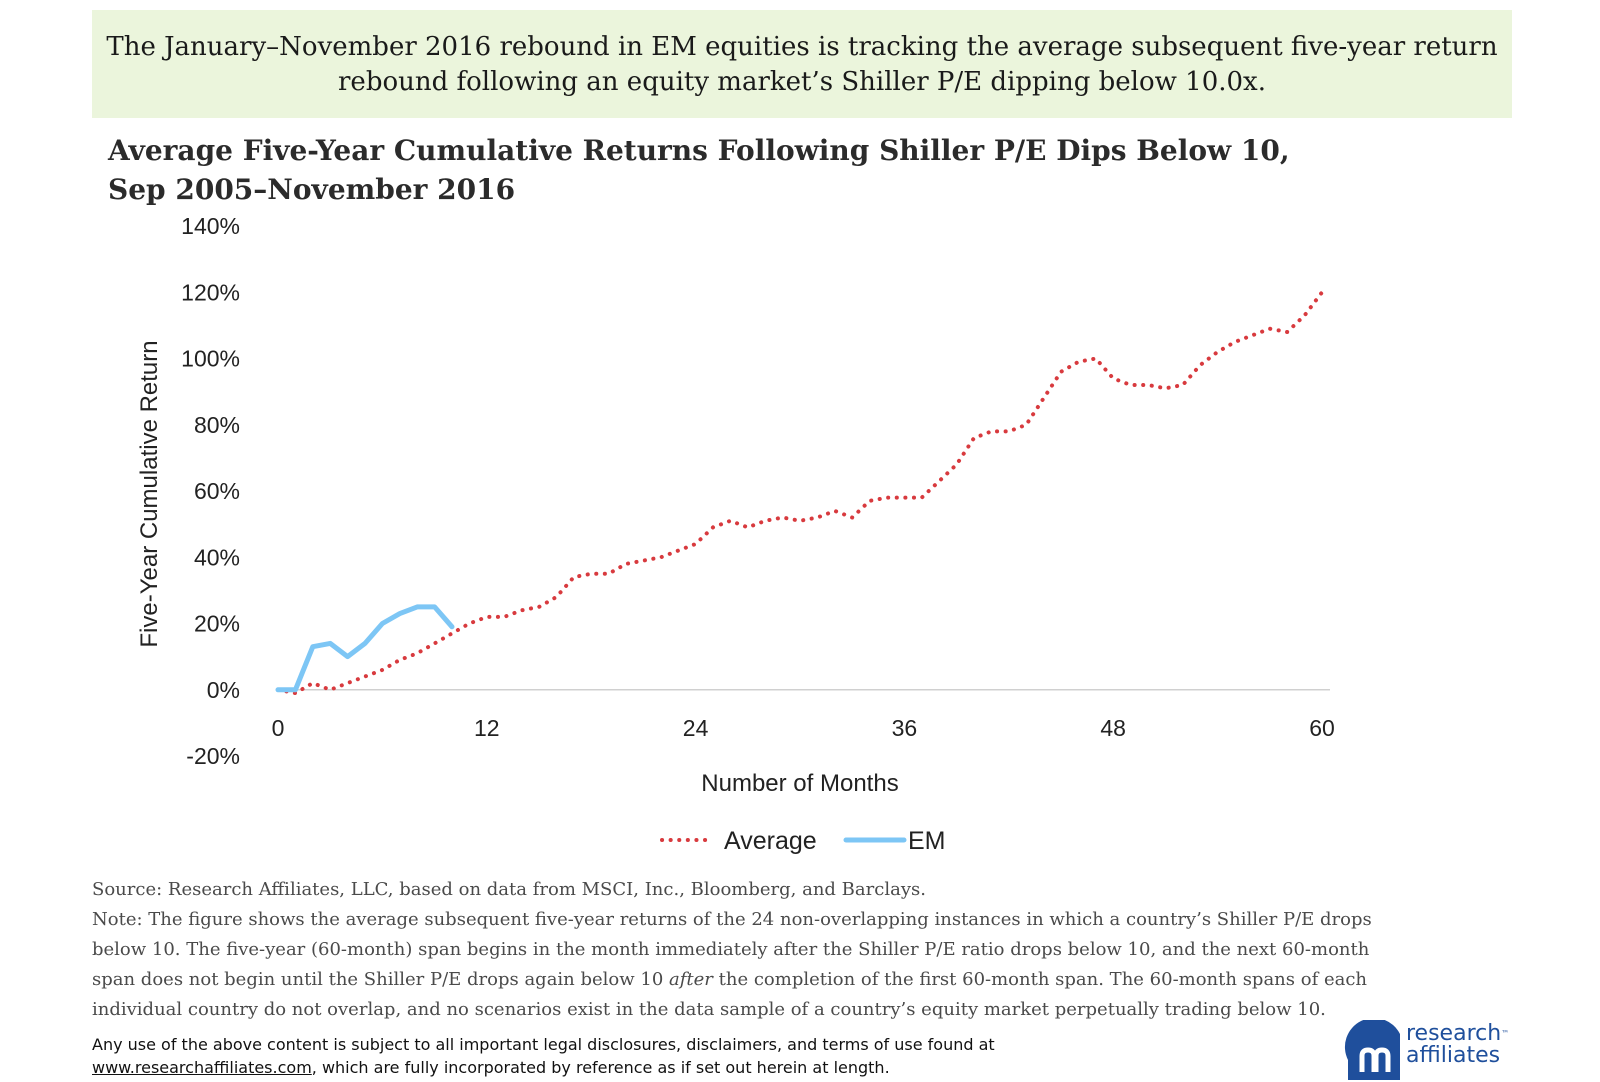  I want to click on x-tick-label: 48, so click(1113, 728).